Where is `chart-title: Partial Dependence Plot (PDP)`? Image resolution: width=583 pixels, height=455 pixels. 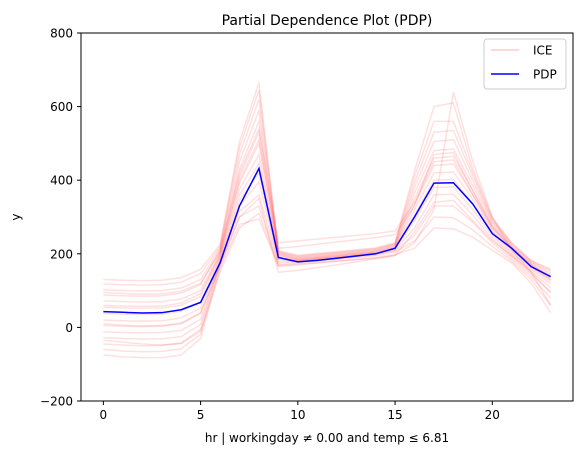
chart-title: Partial Dependence Plot (PDP) is located at coordinates (327, 21).